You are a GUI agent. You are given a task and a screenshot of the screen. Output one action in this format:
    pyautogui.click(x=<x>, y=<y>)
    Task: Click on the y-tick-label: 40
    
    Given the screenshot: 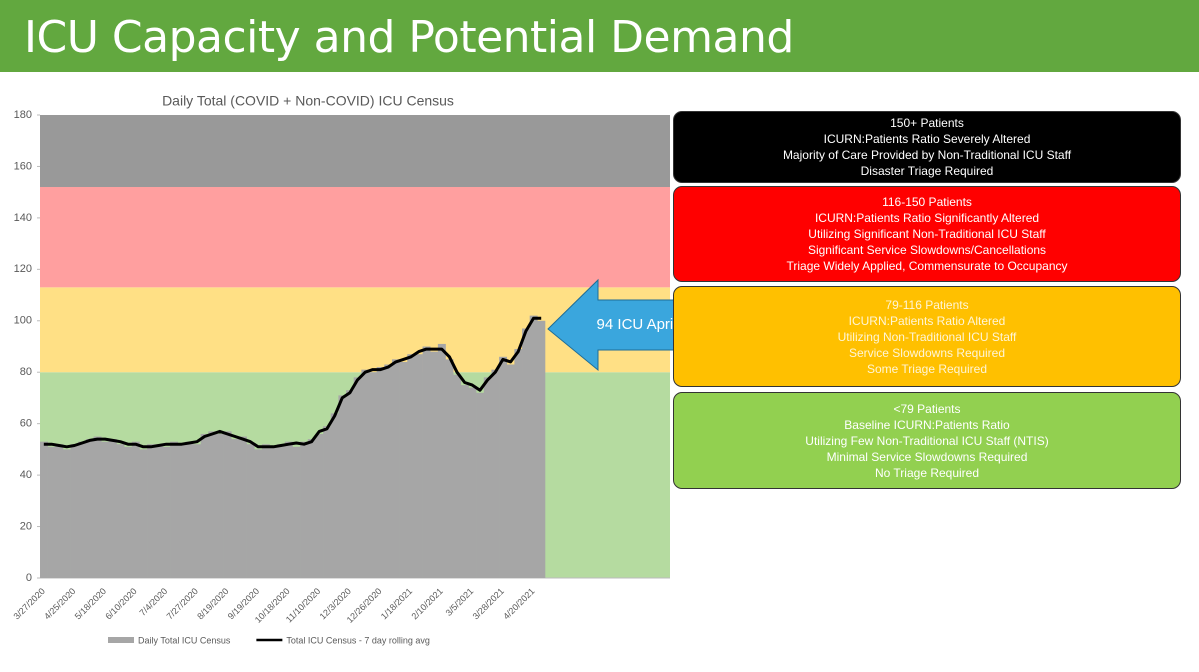 What is the action you would take?
    pyautogui.click(x=26, y=475)
    